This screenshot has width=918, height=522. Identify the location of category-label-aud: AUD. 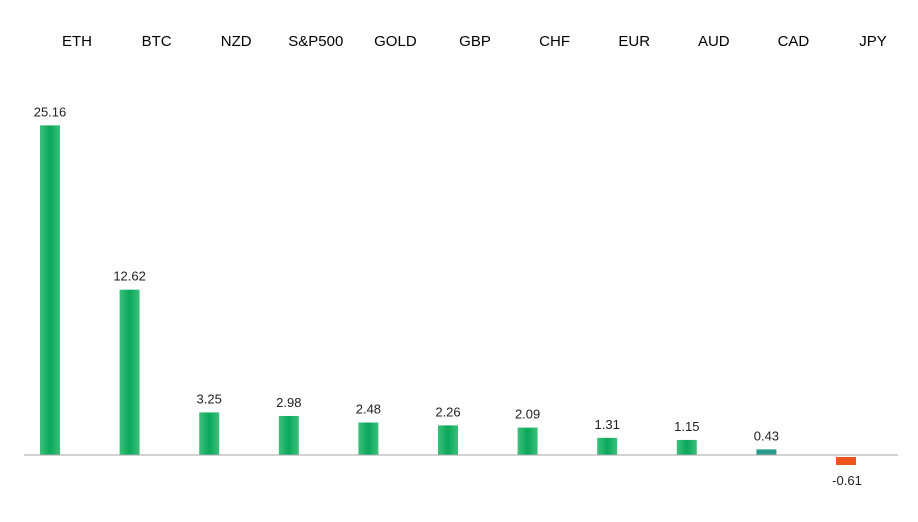
(714, 41).